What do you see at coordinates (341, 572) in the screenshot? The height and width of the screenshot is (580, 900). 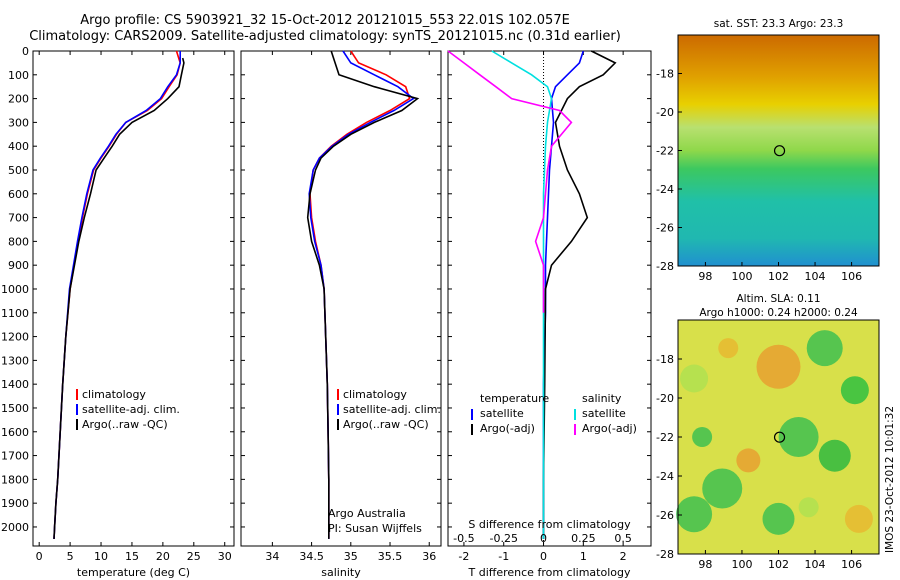 I see `x-axis-label: salinity` at bounding box center [341, 572].